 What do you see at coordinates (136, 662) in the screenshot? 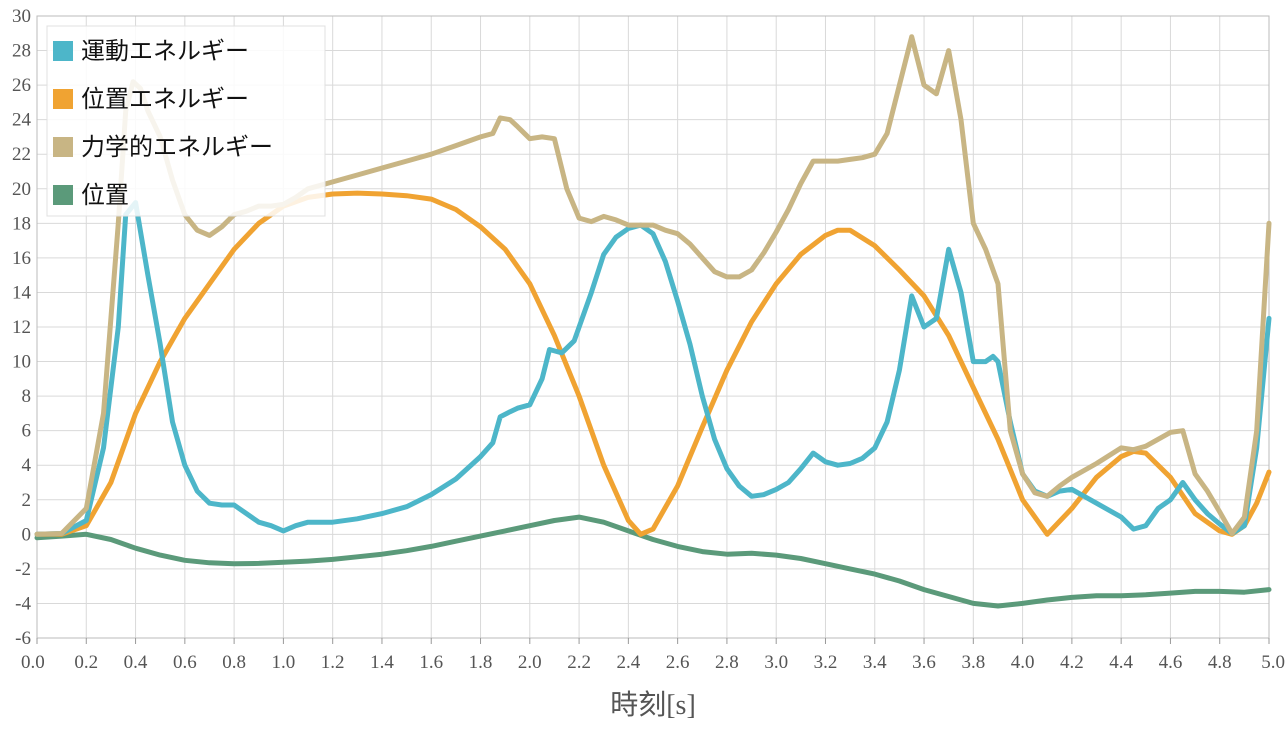
I see `x-tick-label: 0.4` at bounding box center [136, 662].